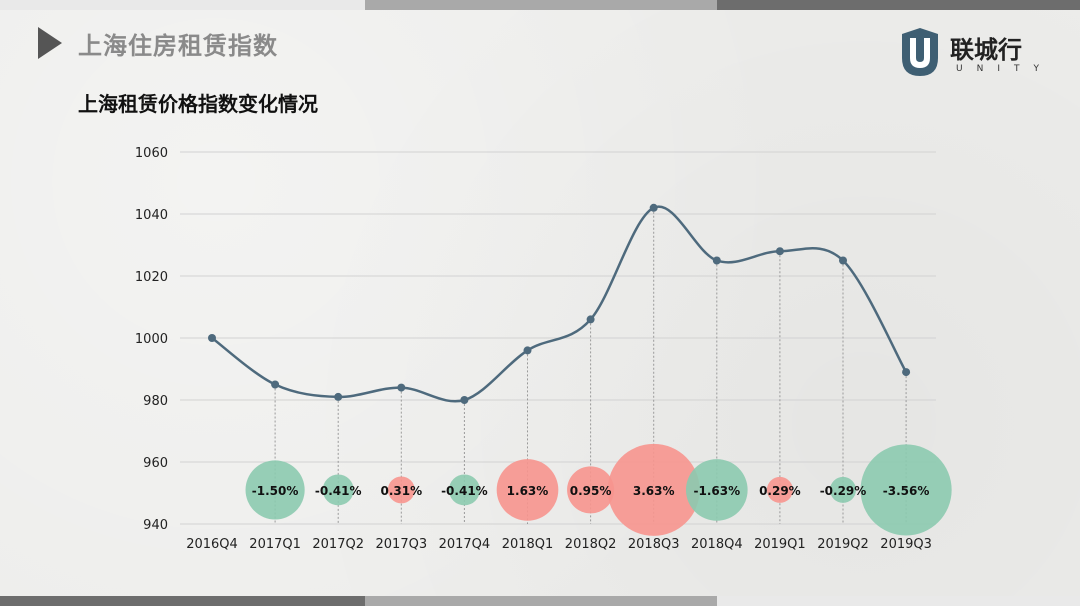 This screenshot has height=606, width=1080. What do you see at coordinates (151, 277) in the screenshot?
I see `y-tick-label: 1020` at bounding box center [151, 277].